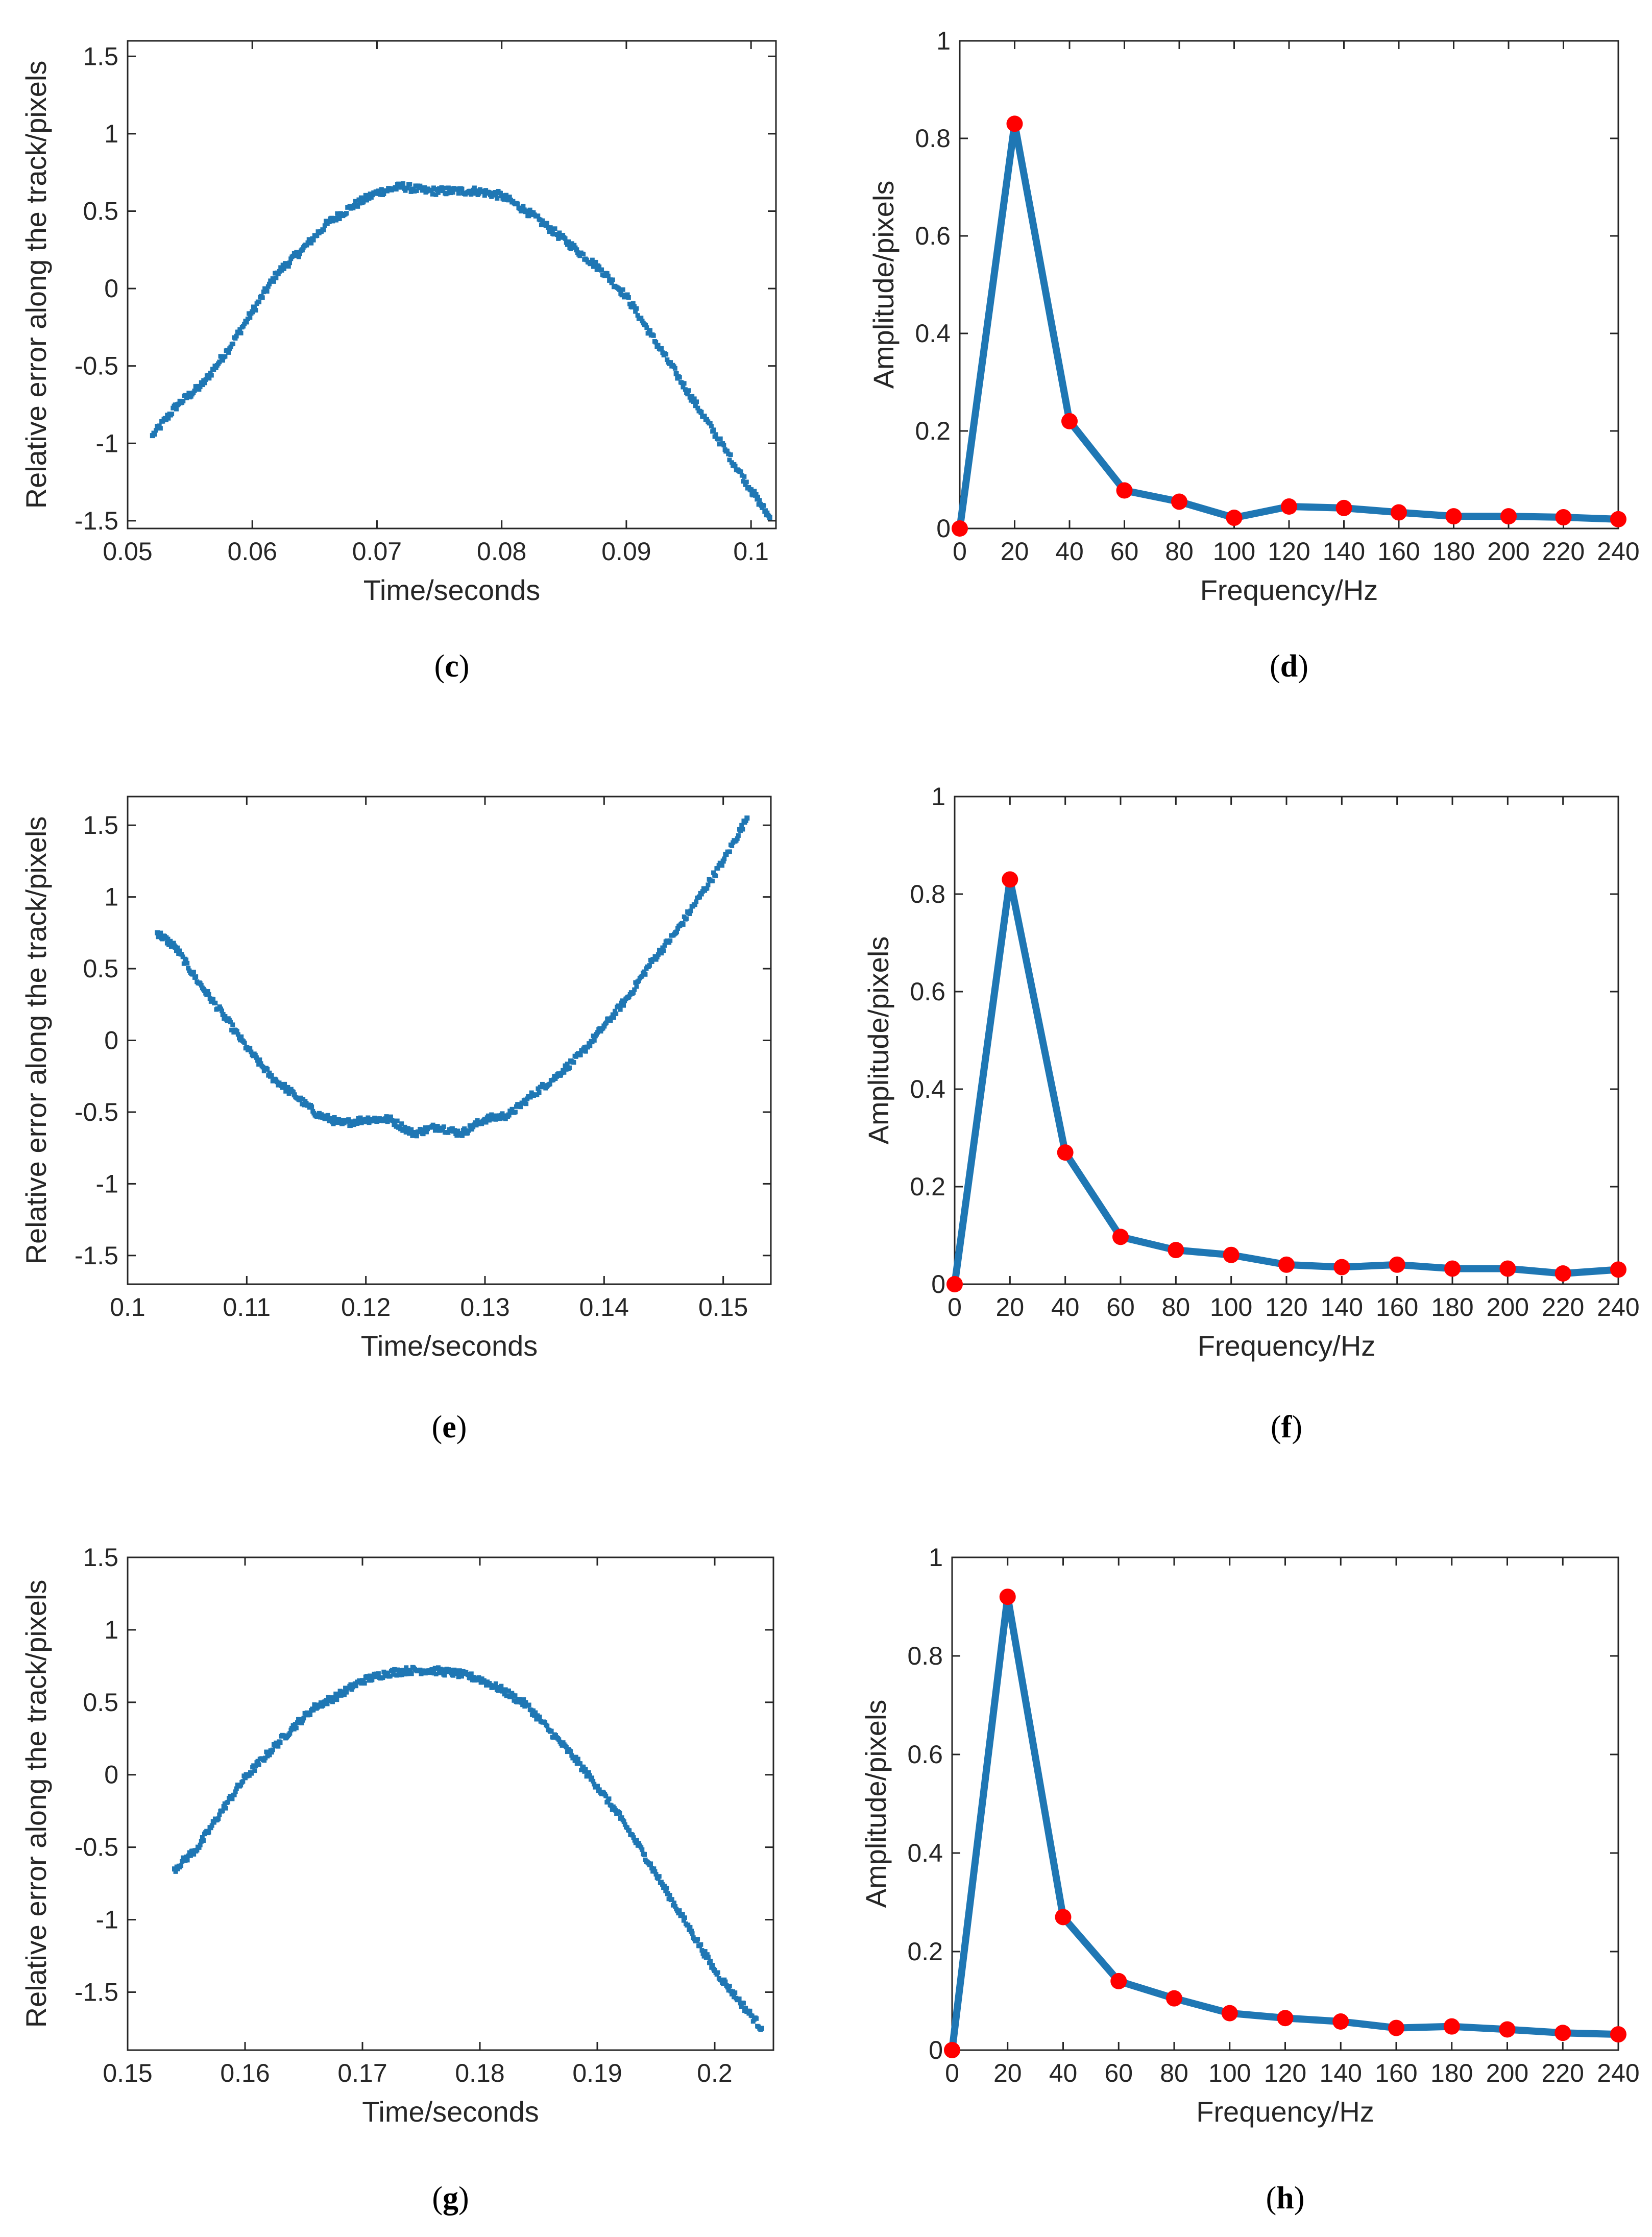 The width and height of the screenshot is (1652, 2237). Describe the element at coordinates (111, 134) in the screenshot. I see `y-tick-label: 1` at that location.